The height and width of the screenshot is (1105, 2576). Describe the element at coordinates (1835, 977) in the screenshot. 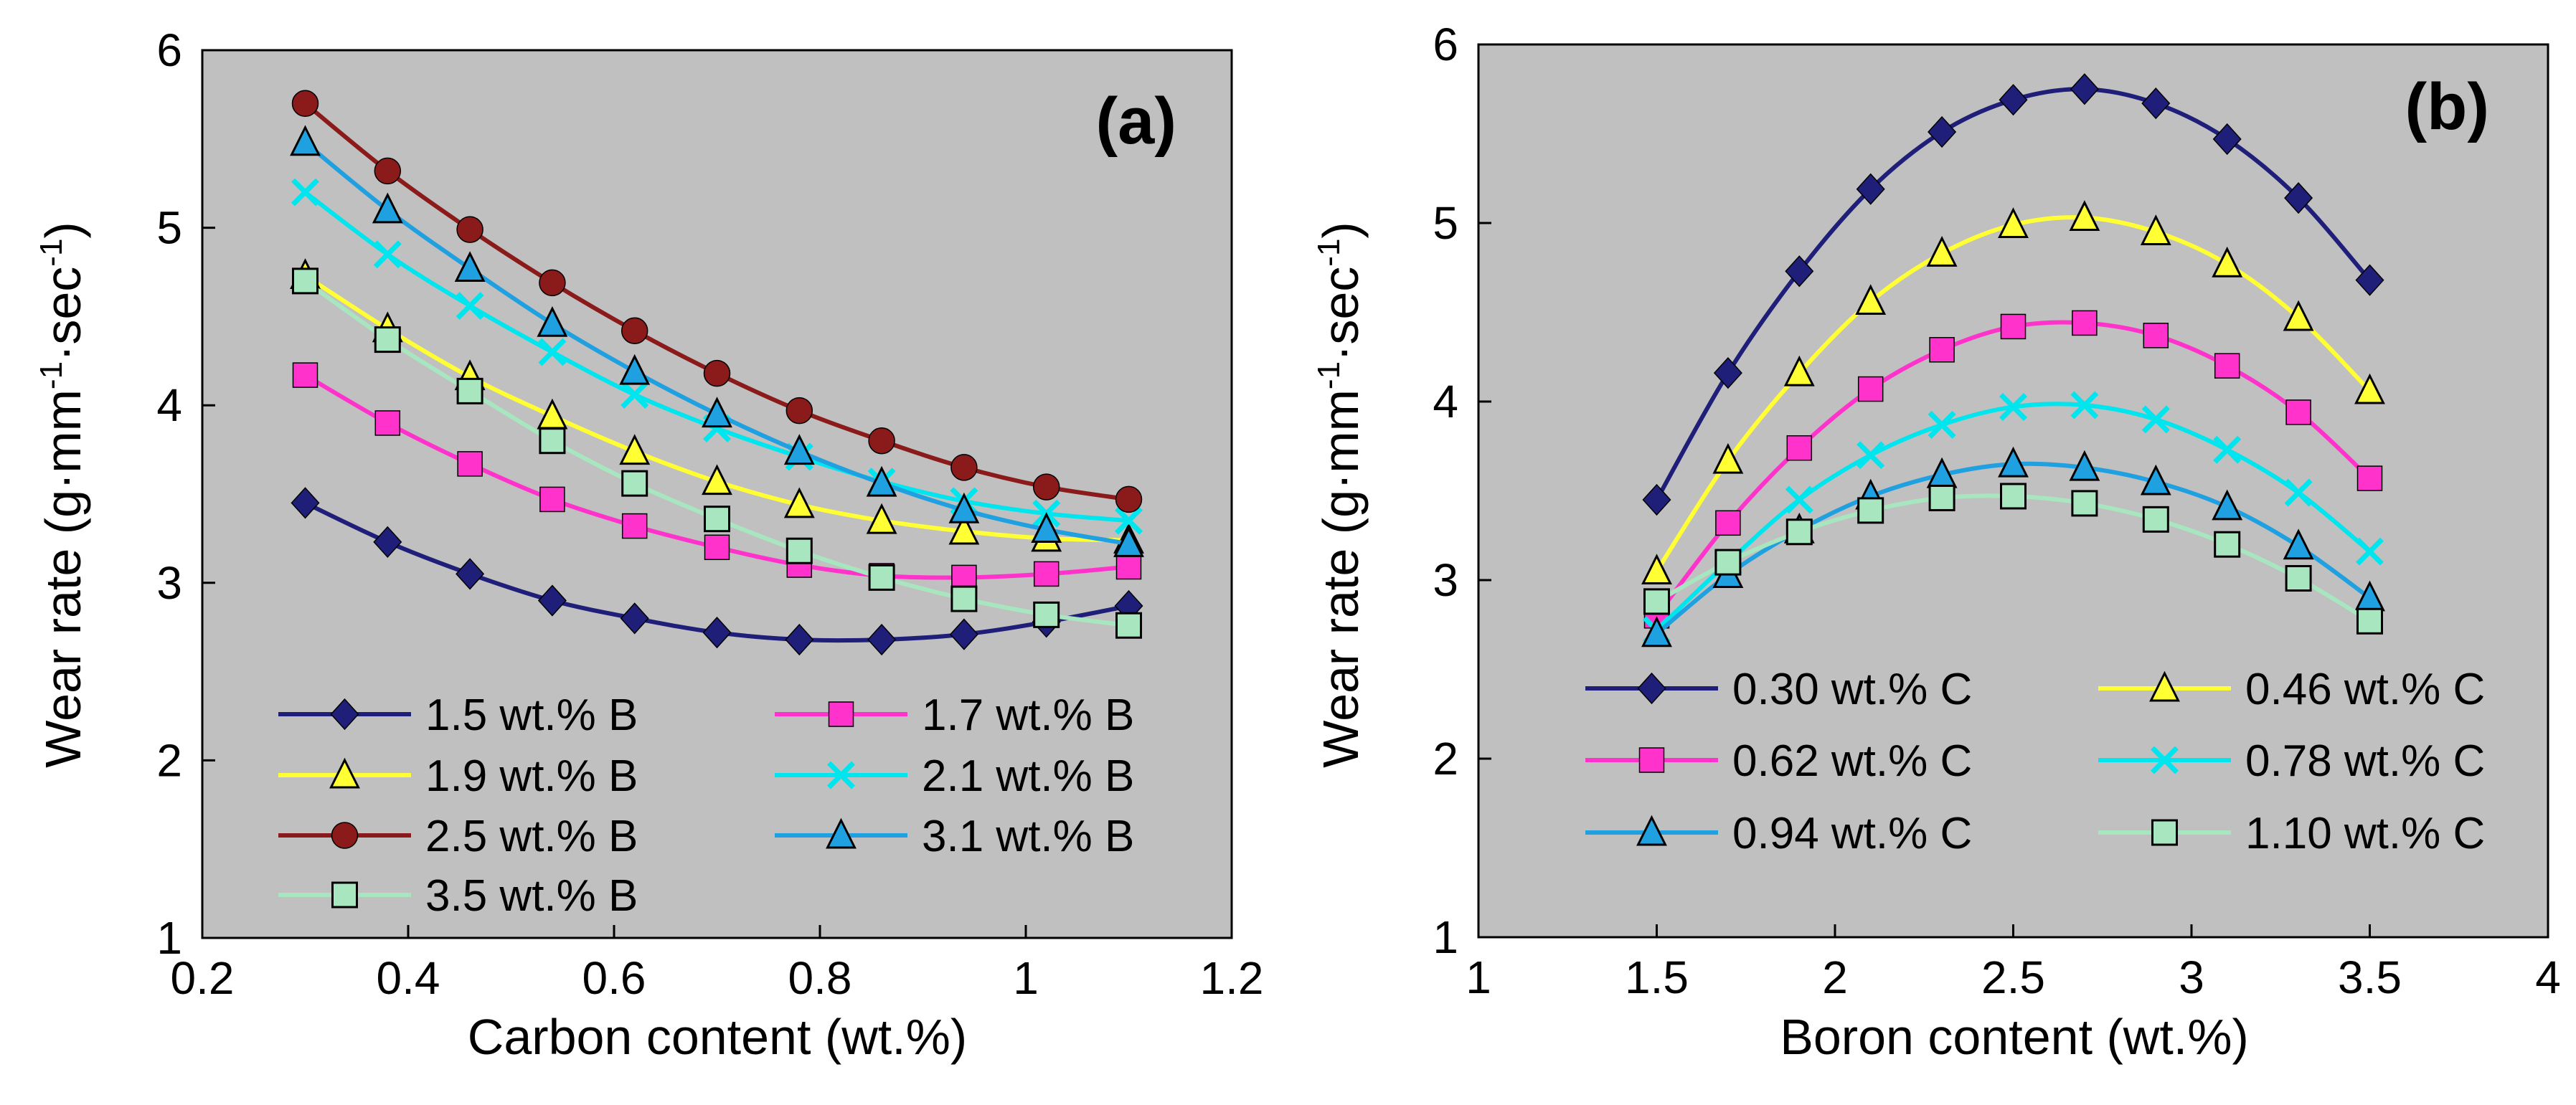

I see `panel-b-x-tick-label-2: 2` at that location.